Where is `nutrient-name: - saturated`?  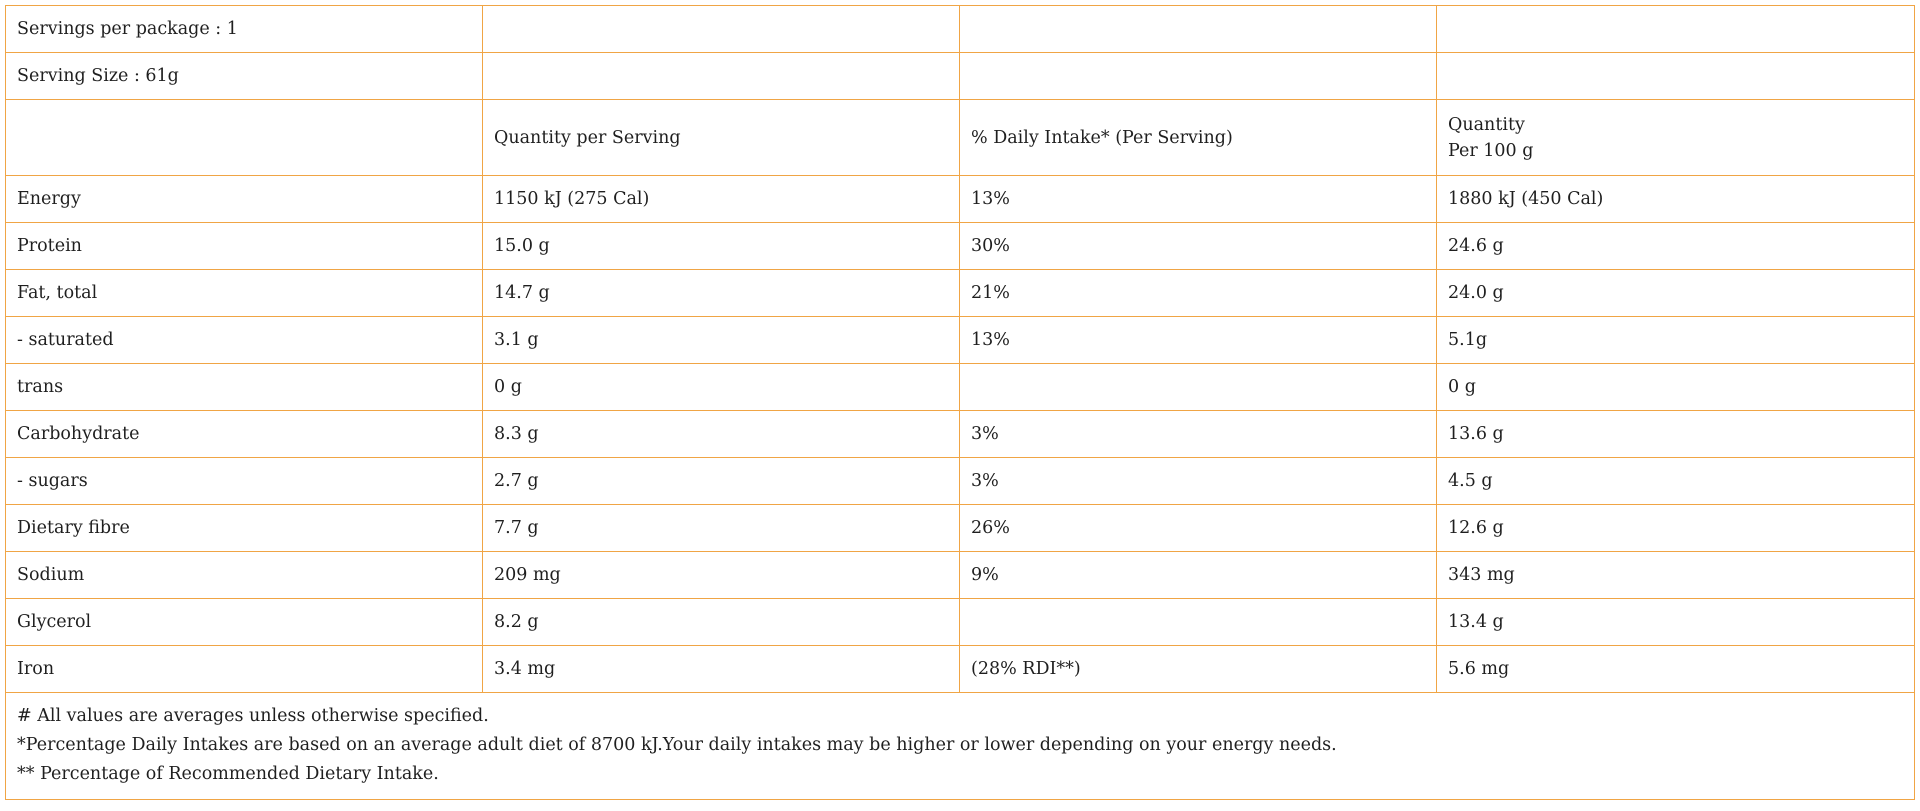 nutrient-name: - saturated is located at coordinates (244, 340).